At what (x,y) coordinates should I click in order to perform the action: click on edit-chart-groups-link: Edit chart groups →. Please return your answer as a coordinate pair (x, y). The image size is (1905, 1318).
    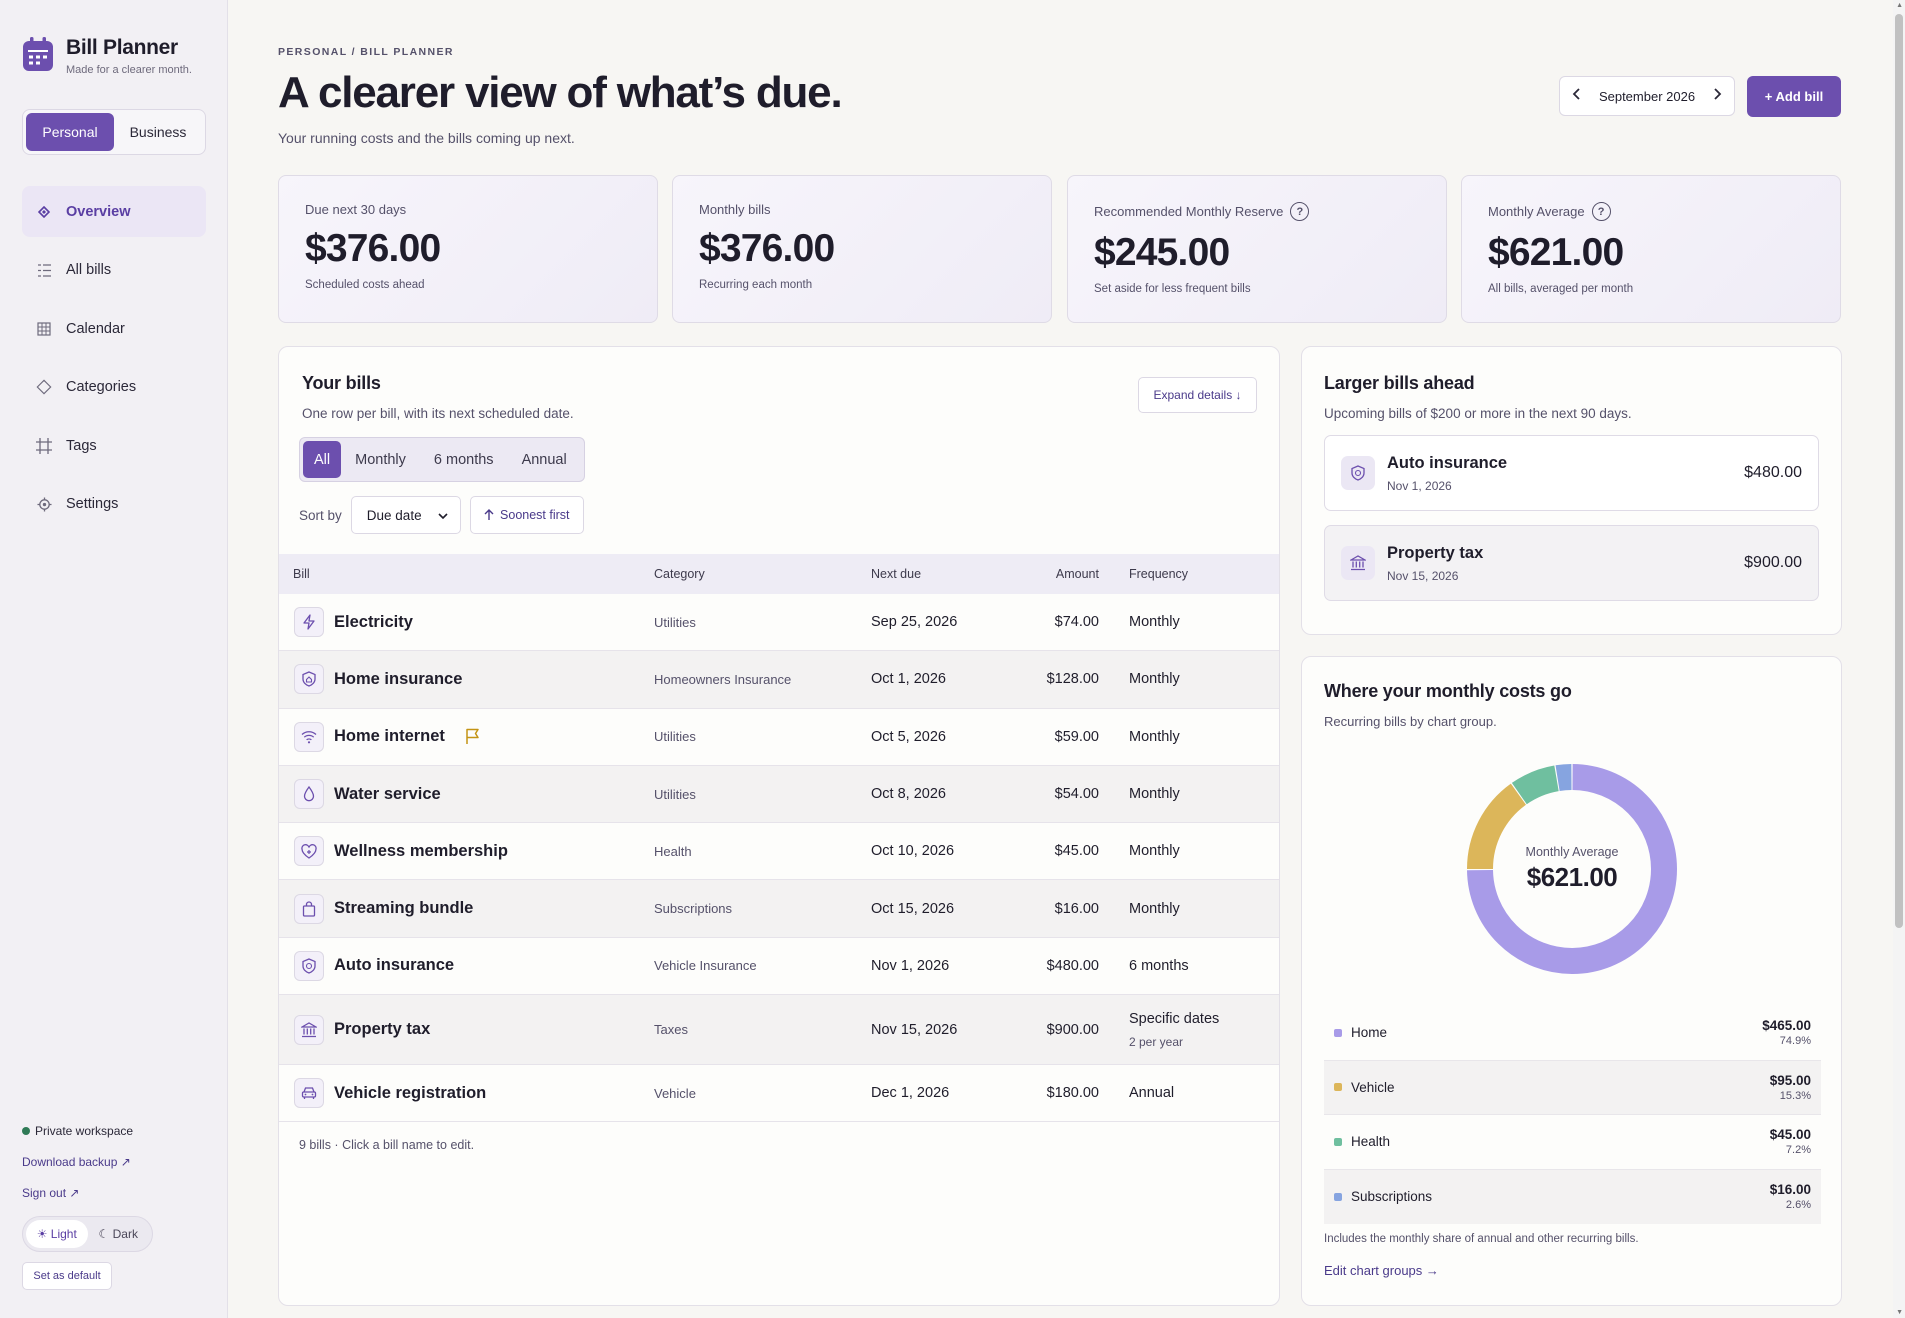
    Looking at the image, I should click on (1381, 1270).